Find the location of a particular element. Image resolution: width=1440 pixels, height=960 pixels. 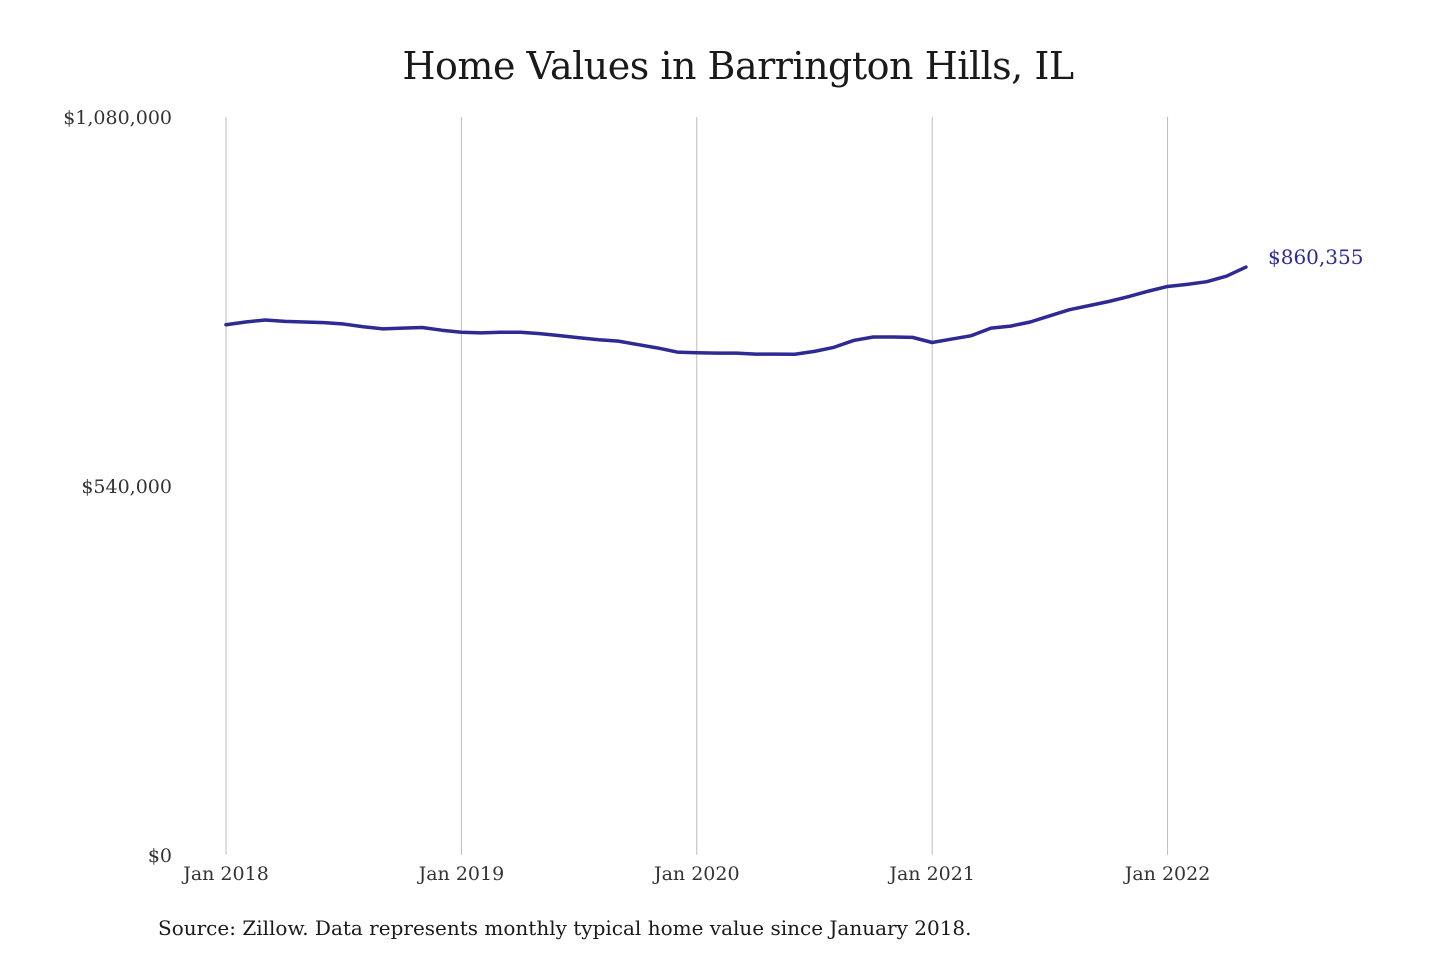

series-layer is located at coordinates (736, 310).